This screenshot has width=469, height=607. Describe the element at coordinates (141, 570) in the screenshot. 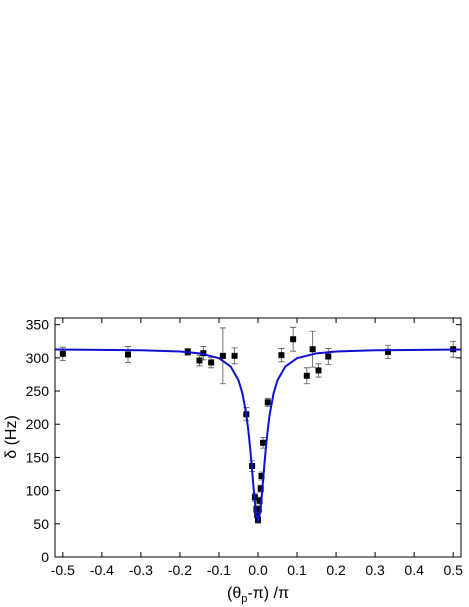

I see `x-tick-label: -0.3` at that location.